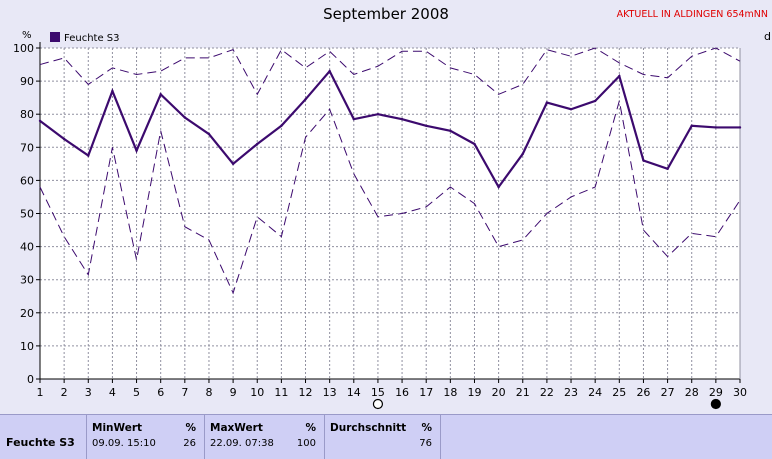 This screenshot has width=772, height=459. I want to click on summary-series-cell: Feuchte S3, so click(43, 437).